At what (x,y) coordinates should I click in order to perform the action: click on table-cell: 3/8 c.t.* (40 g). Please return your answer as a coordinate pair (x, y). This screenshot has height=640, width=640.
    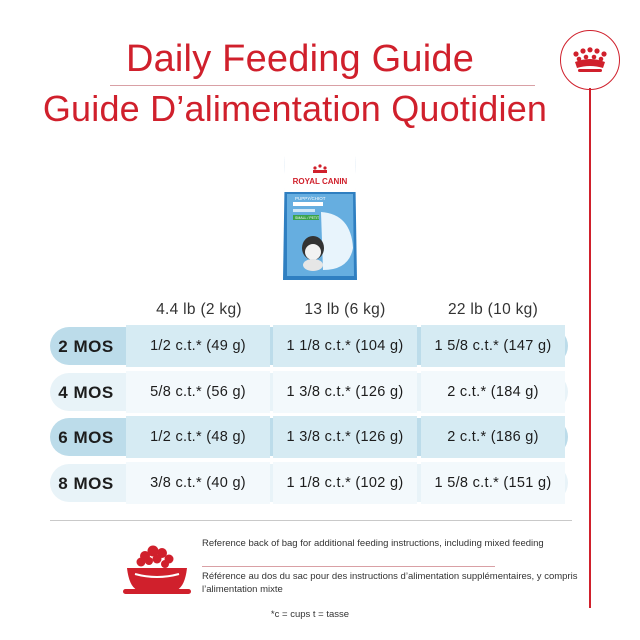
    Looking at the image, I should click on (198, 483).